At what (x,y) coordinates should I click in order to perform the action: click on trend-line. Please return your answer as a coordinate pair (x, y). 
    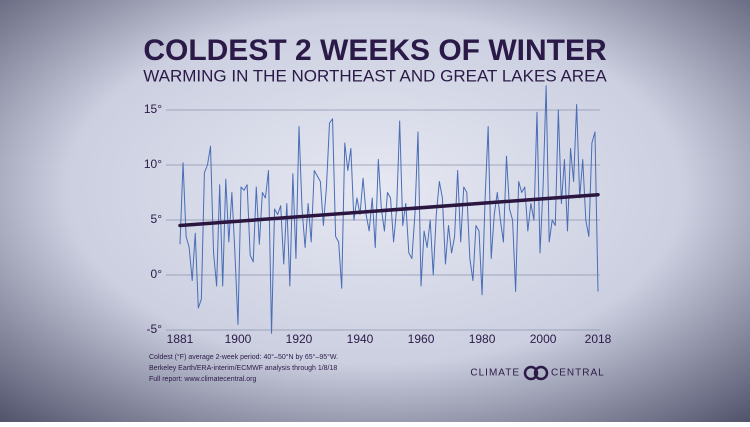
    Looking at the image, I should click on (389, 210).